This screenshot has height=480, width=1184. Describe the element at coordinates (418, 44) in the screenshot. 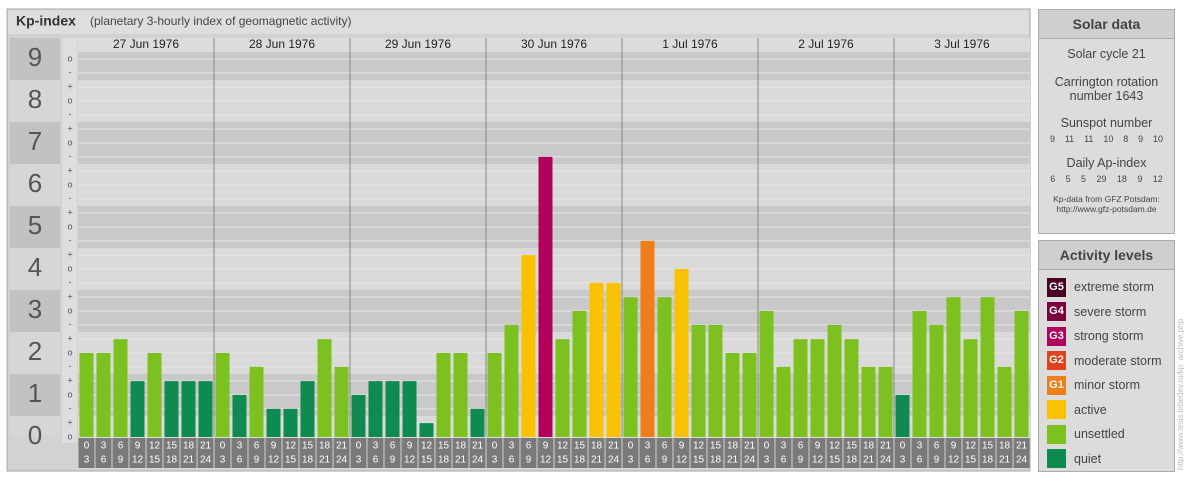

I see `day-label: 29 Jun 1976` at that location.